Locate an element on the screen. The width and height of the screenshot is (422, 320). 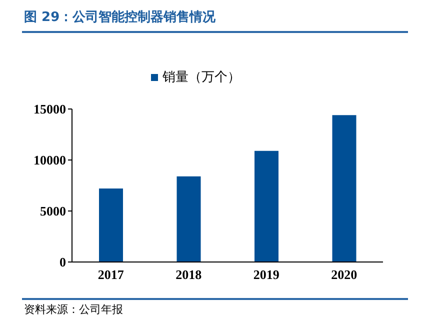
x-tick-label: 2017 is located at coordinates (111, 274).